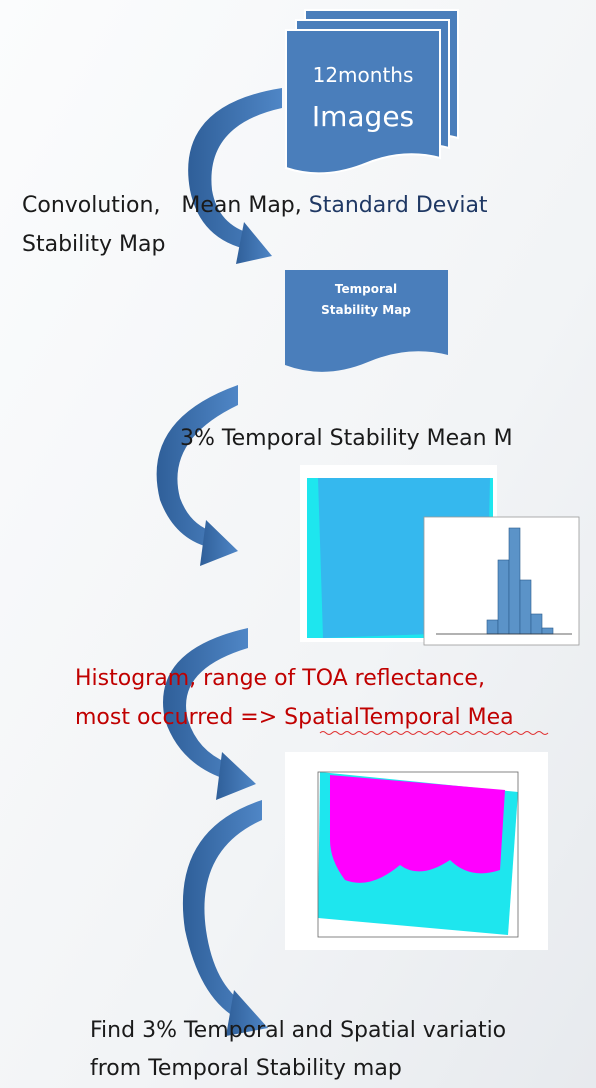 The height and width of the screenshot is (1088, 596). I want to click on node-label: 12months, so click(363, 75).